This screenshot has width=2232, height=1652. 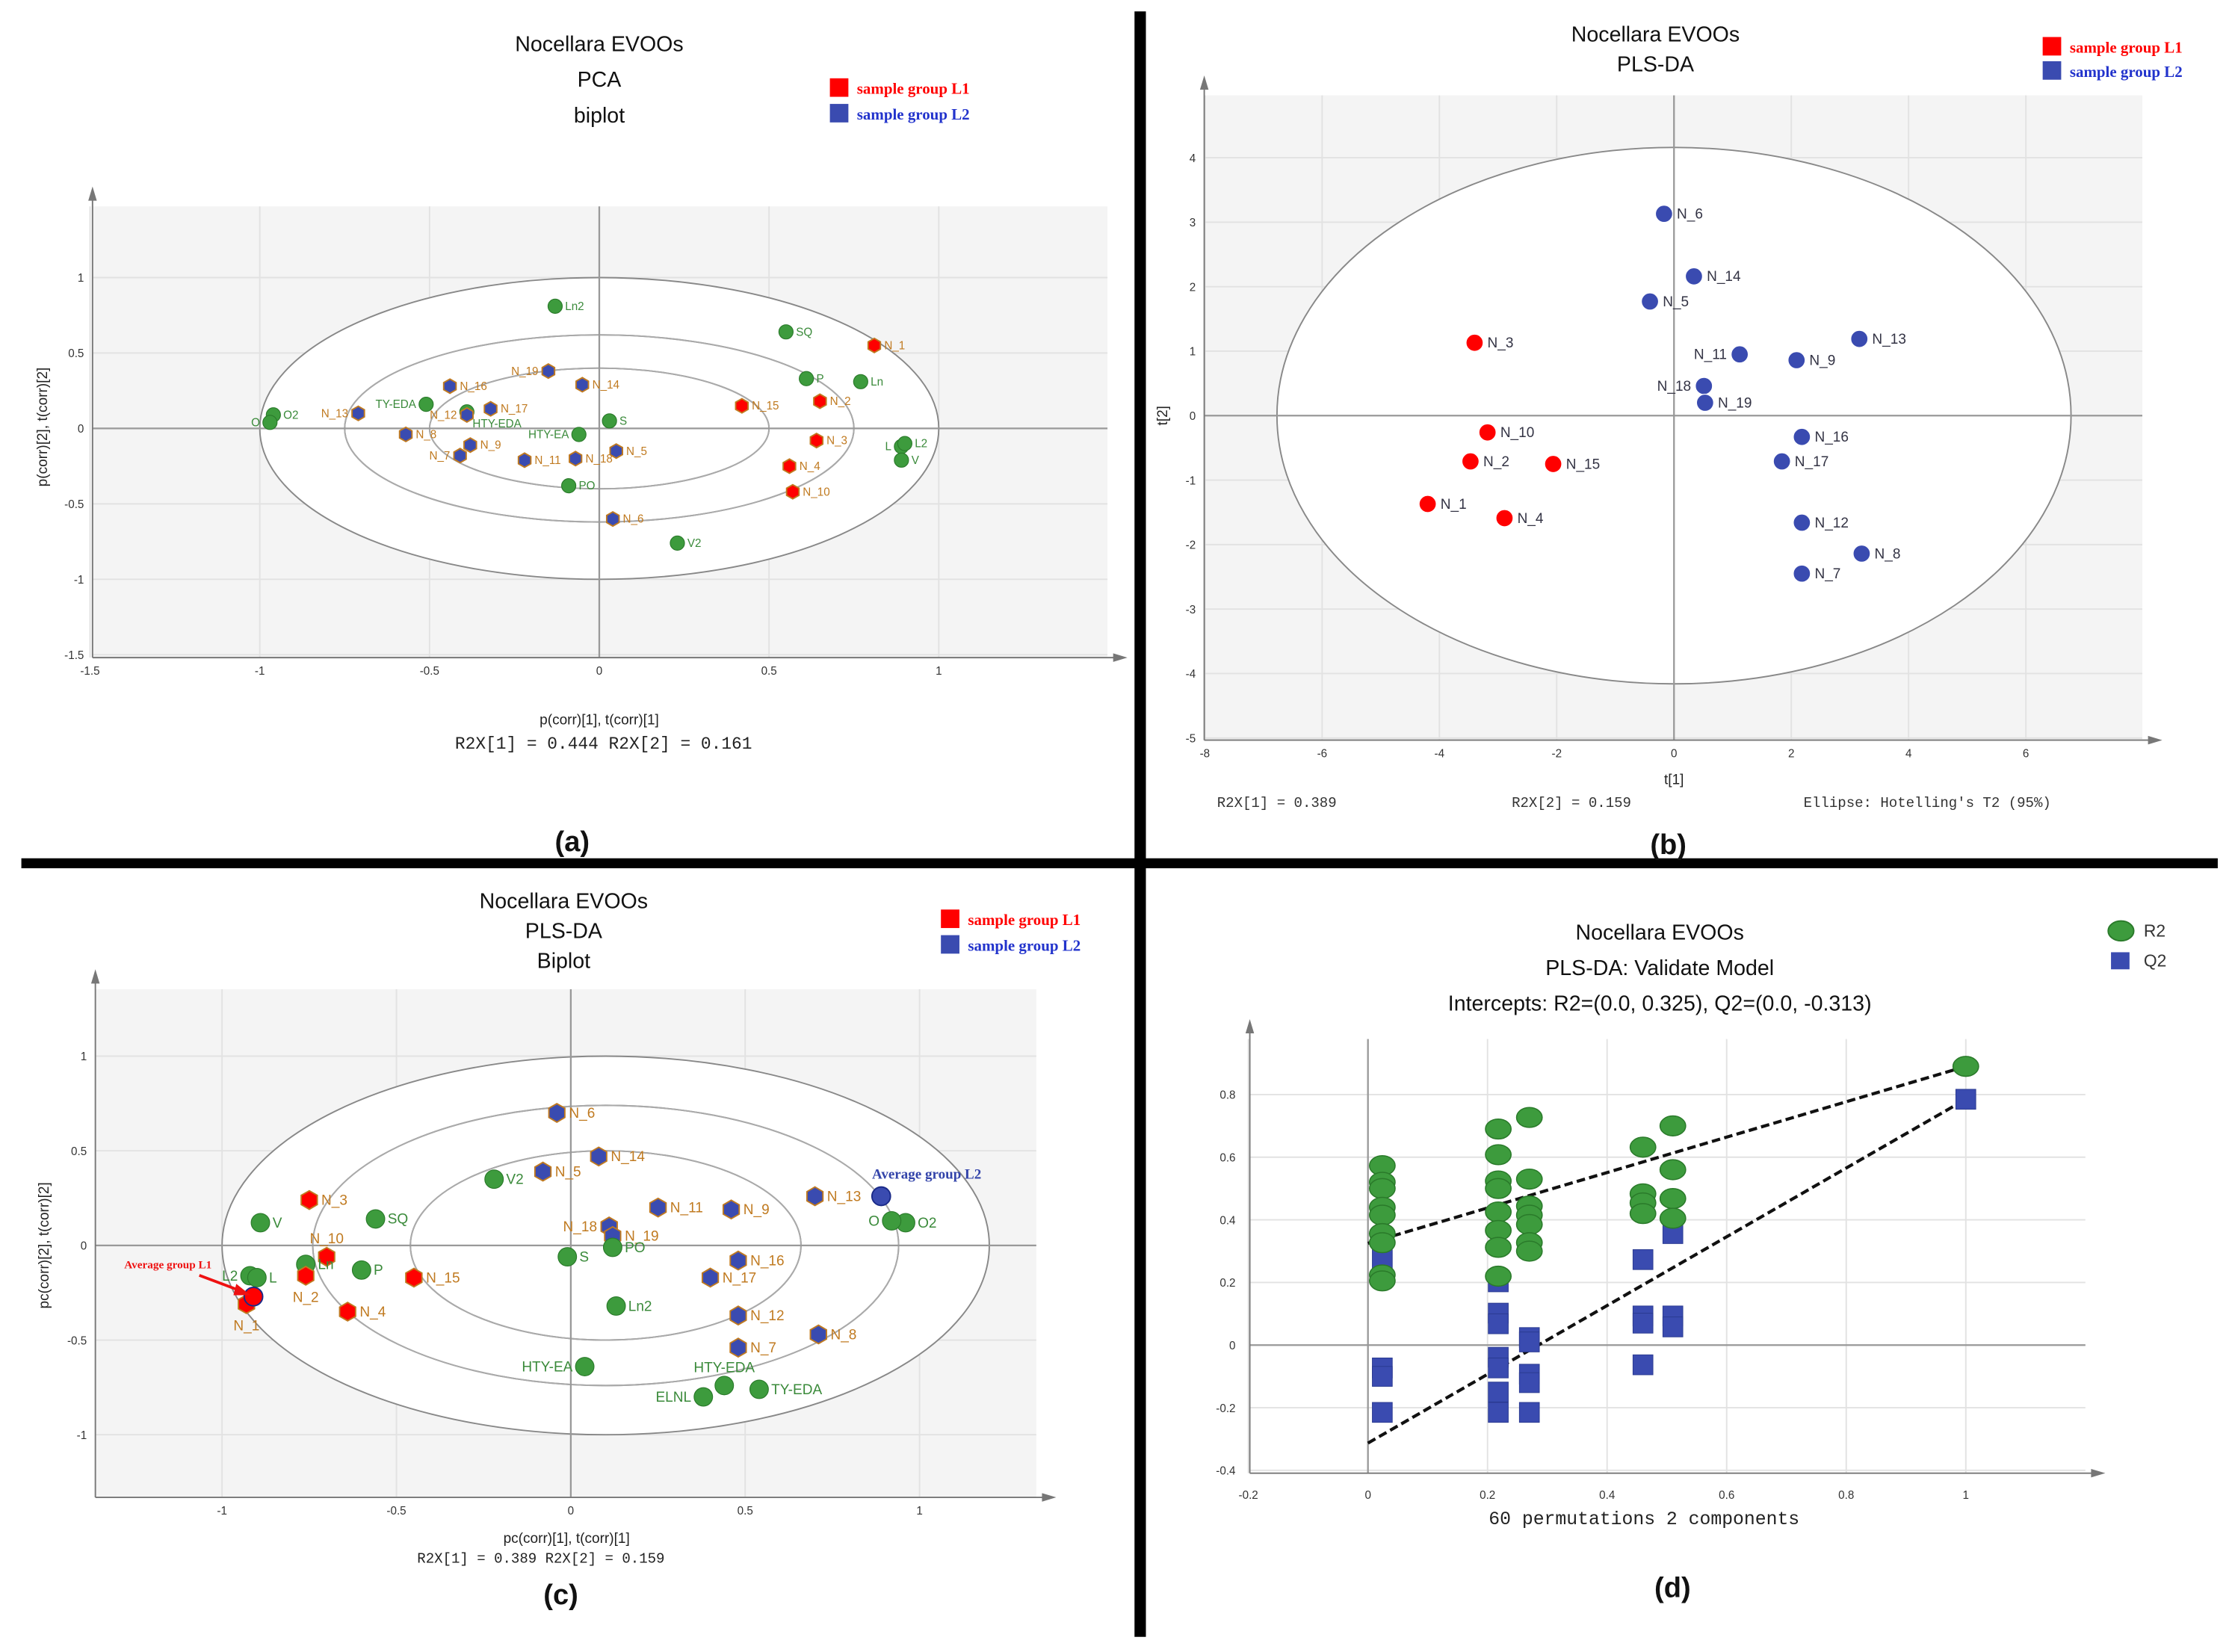 I want to click on sample-label: N_2, so click(x=1496, y=462).